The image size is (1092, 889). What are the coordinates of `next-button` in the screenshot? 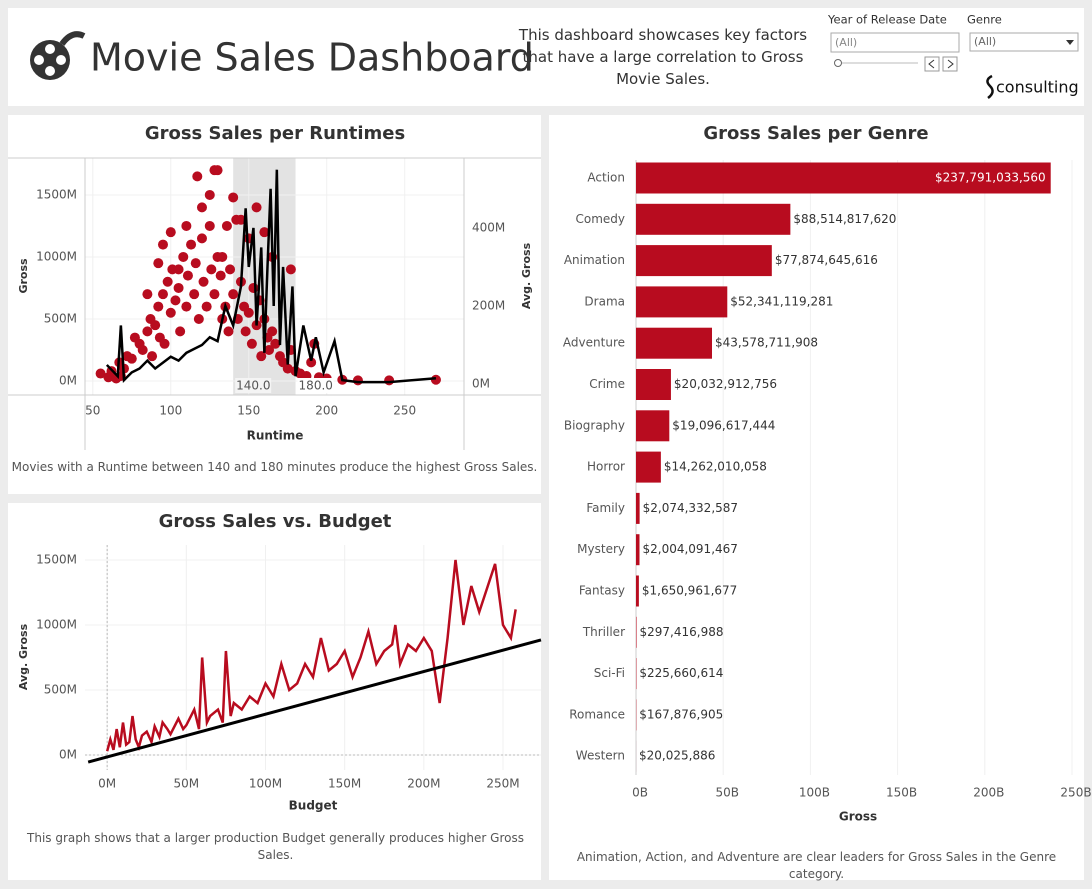 It's located at (950, 64).